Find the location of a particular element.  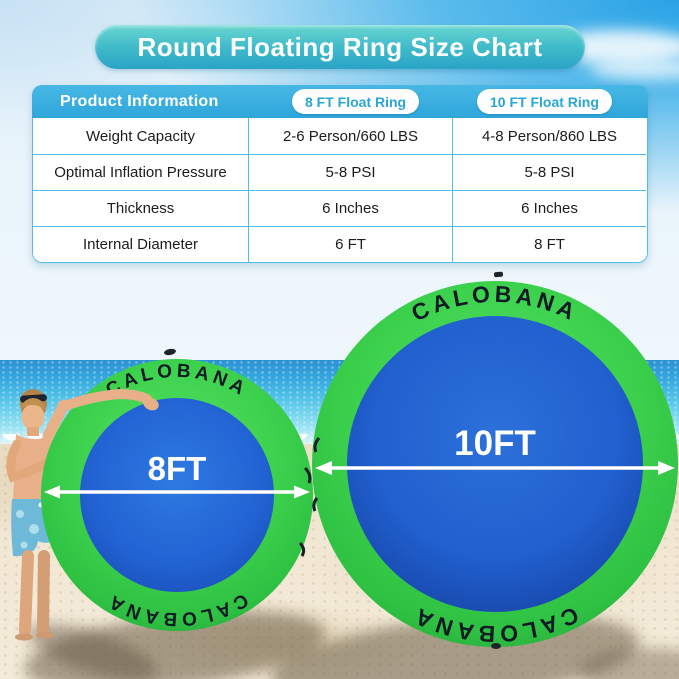

ring-center-8ft is located at coordinates (177, 495).